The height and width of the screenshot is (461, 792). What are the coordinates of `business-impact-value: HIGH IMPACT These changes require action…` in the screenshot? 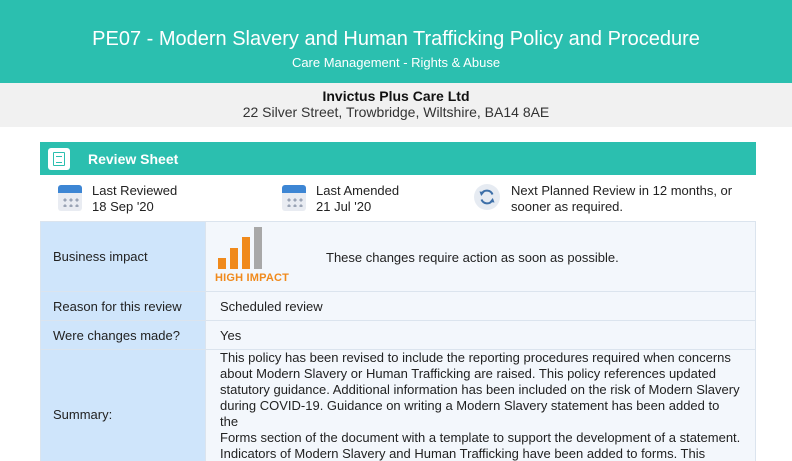 It's located at (480, 256).